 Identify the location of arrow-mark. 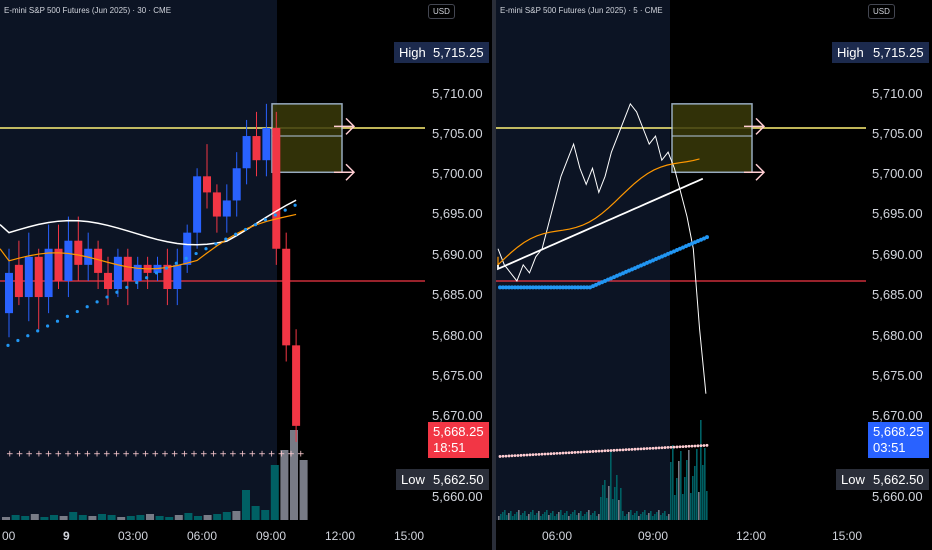
(755, 172).